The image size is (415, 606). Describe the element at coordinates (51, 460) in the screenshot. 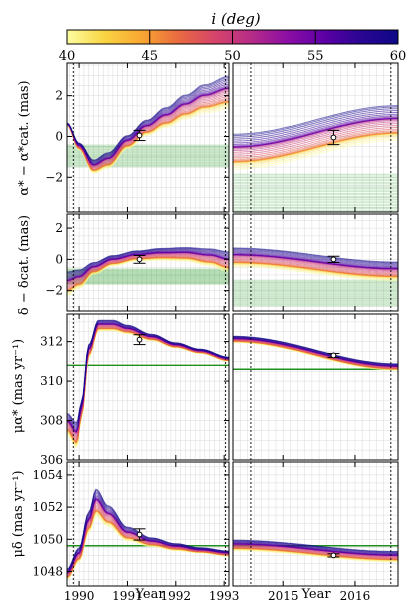

I see `y-tick-label: 306` at that location.